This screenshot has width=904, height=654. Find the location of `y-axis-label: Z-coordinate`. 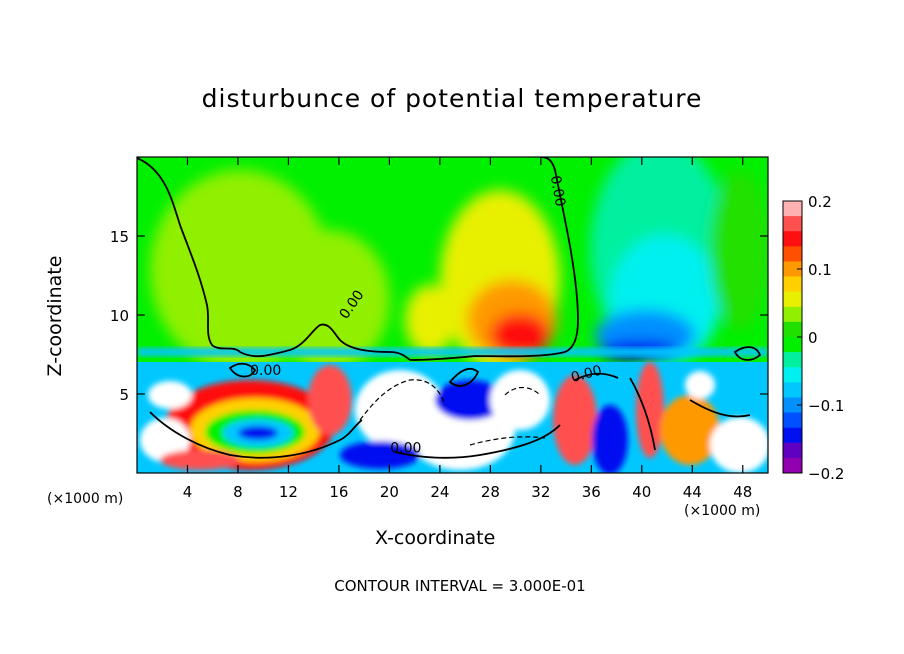

y-axis-label: Z-coordinate is located at coordinates (55, 316).